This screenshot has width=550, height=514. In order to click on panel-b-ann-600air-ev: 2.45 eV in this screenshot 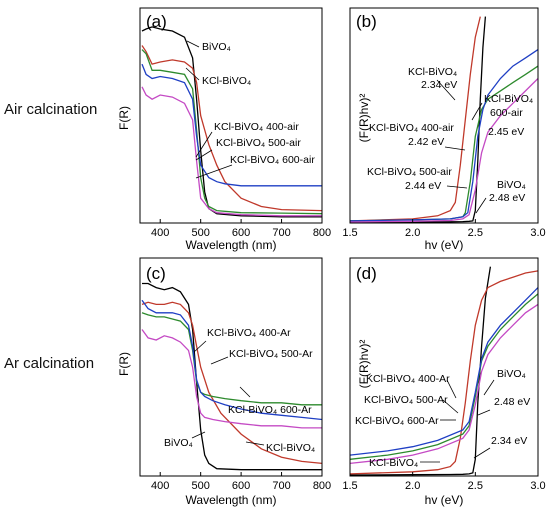, I will do `click(506, 132)`.